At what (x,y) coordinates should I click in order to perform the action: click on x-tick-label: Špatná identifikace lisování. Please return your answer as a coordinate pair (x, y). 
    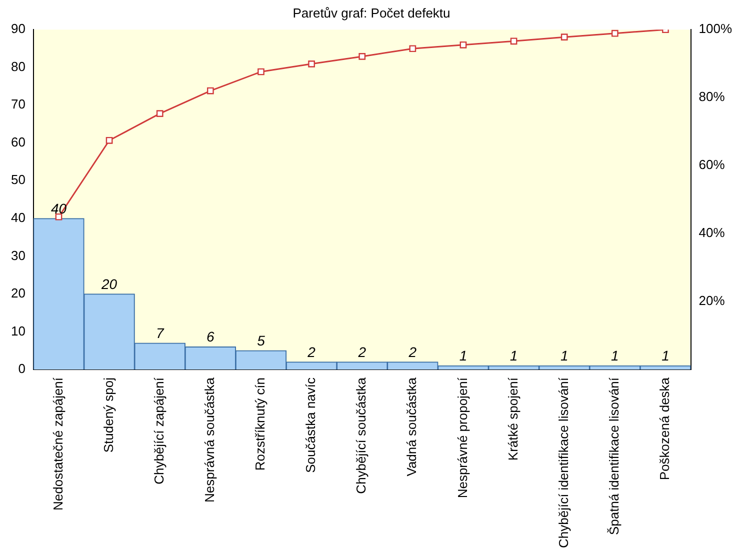
    Looking at the image, I should click on (614, 456).